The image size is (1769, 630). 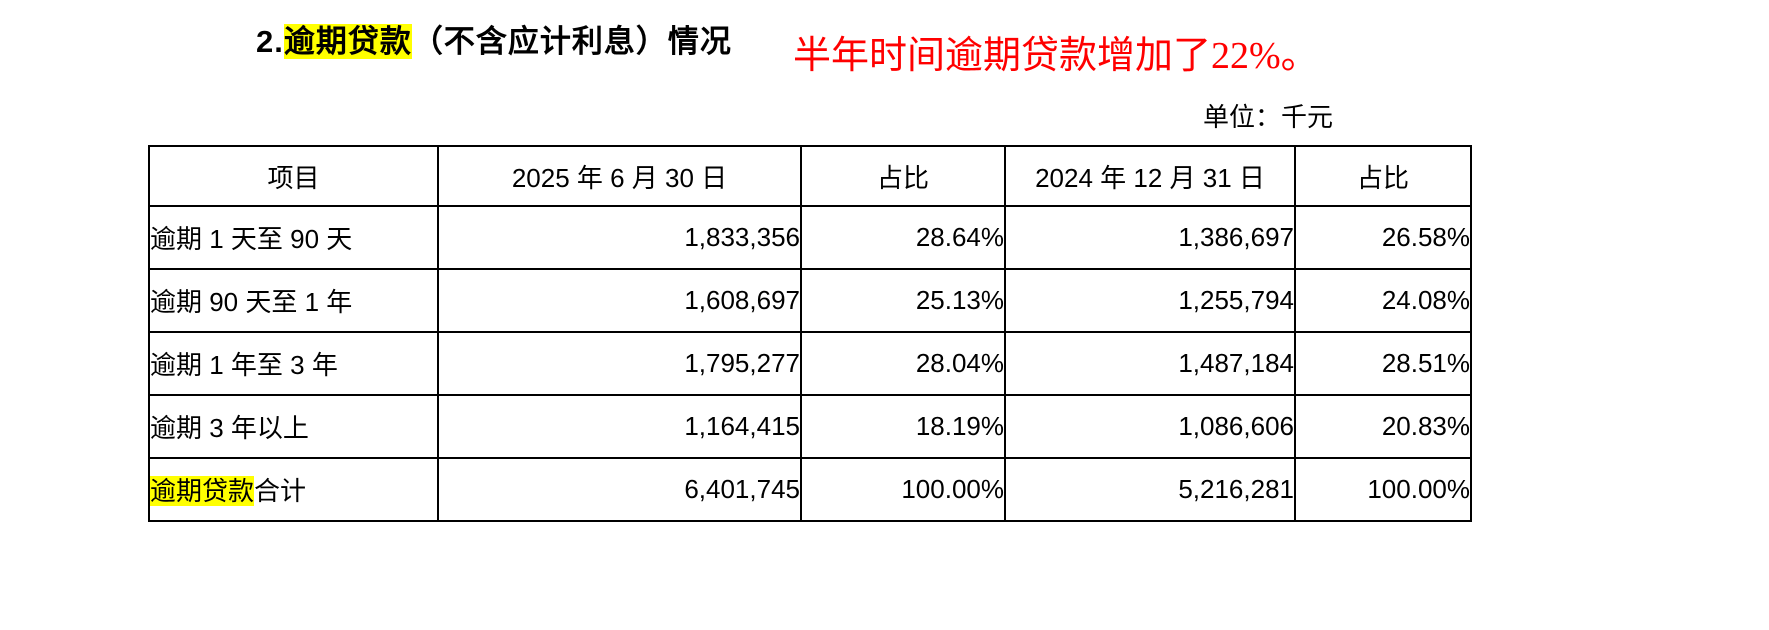 What do you see at coordinates (903, 426) in the screenshot?
I see `pct-2025: 18.19%` at bounding box center [903, 426].